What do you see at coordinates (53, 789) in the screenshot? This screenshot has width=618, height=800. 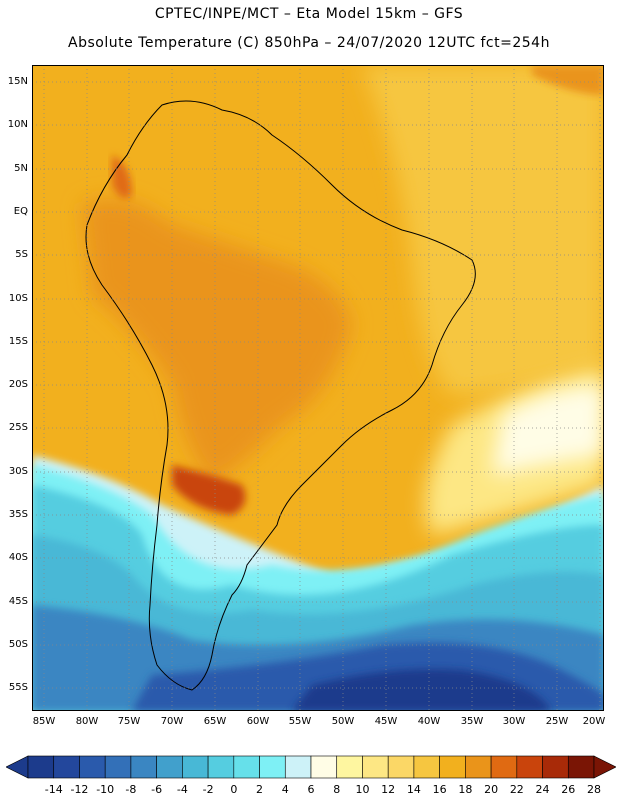 I see `colorbar-label: -14` at bounding box center [53, 789].